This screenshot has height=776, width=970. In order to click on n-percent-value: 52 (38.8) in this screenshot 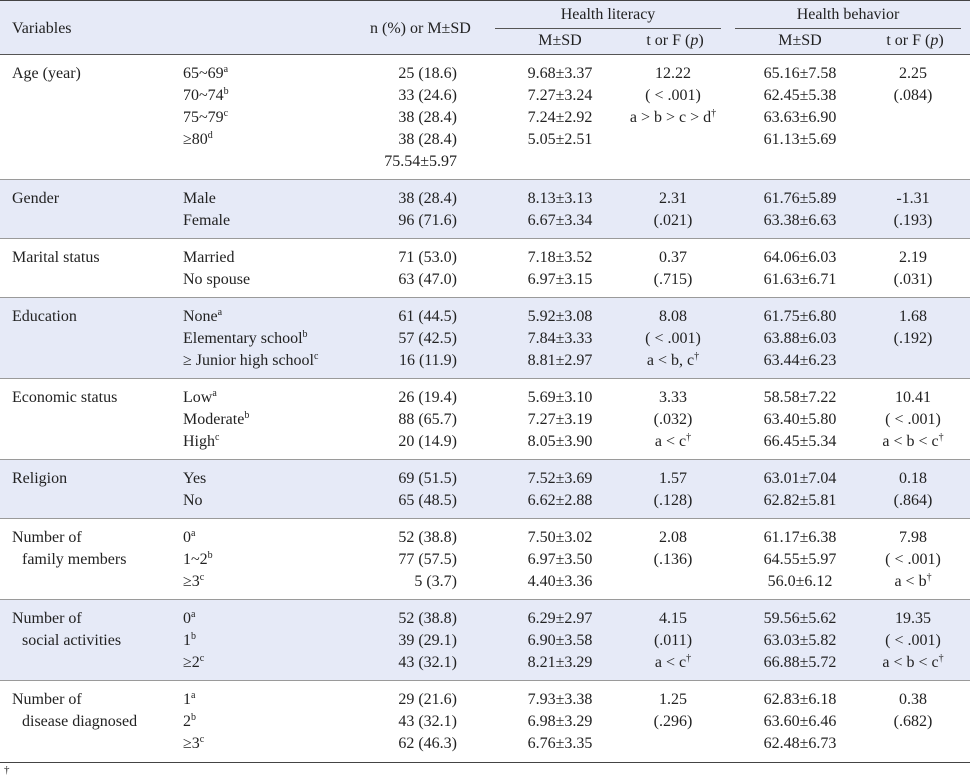, I will do `click(427, 618)`.